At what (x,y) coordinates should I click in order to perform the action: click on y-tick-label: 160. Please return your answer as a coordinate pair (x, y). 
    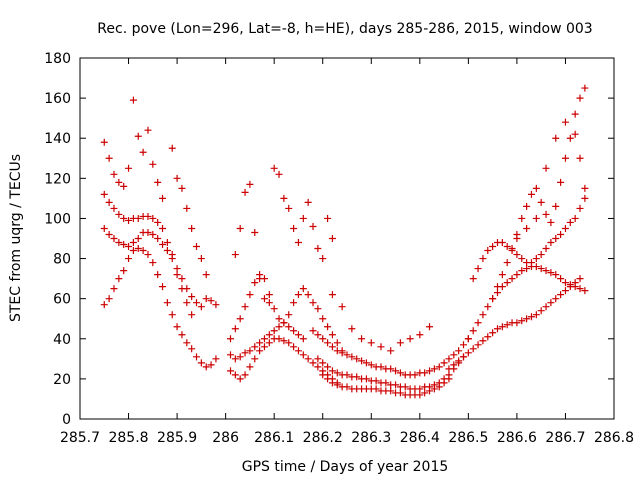
    Looking at the image, I should click on (57, 99).